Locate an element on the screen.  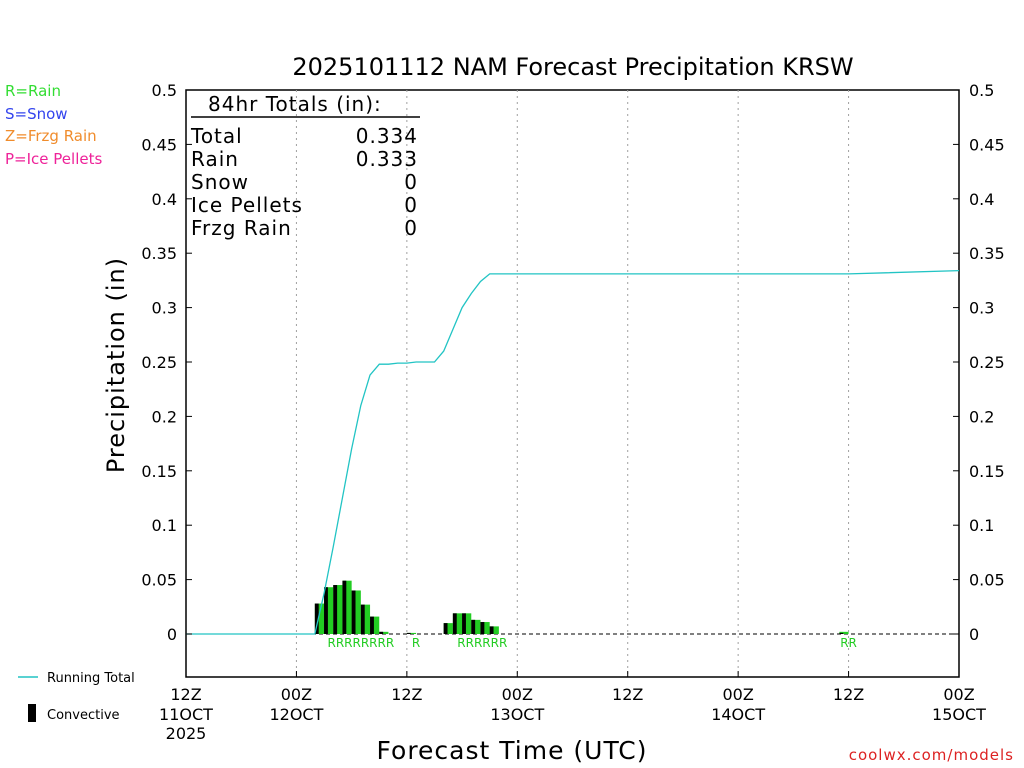
y-tick-label-left: 0.5 is located at coordinates (164, 90).